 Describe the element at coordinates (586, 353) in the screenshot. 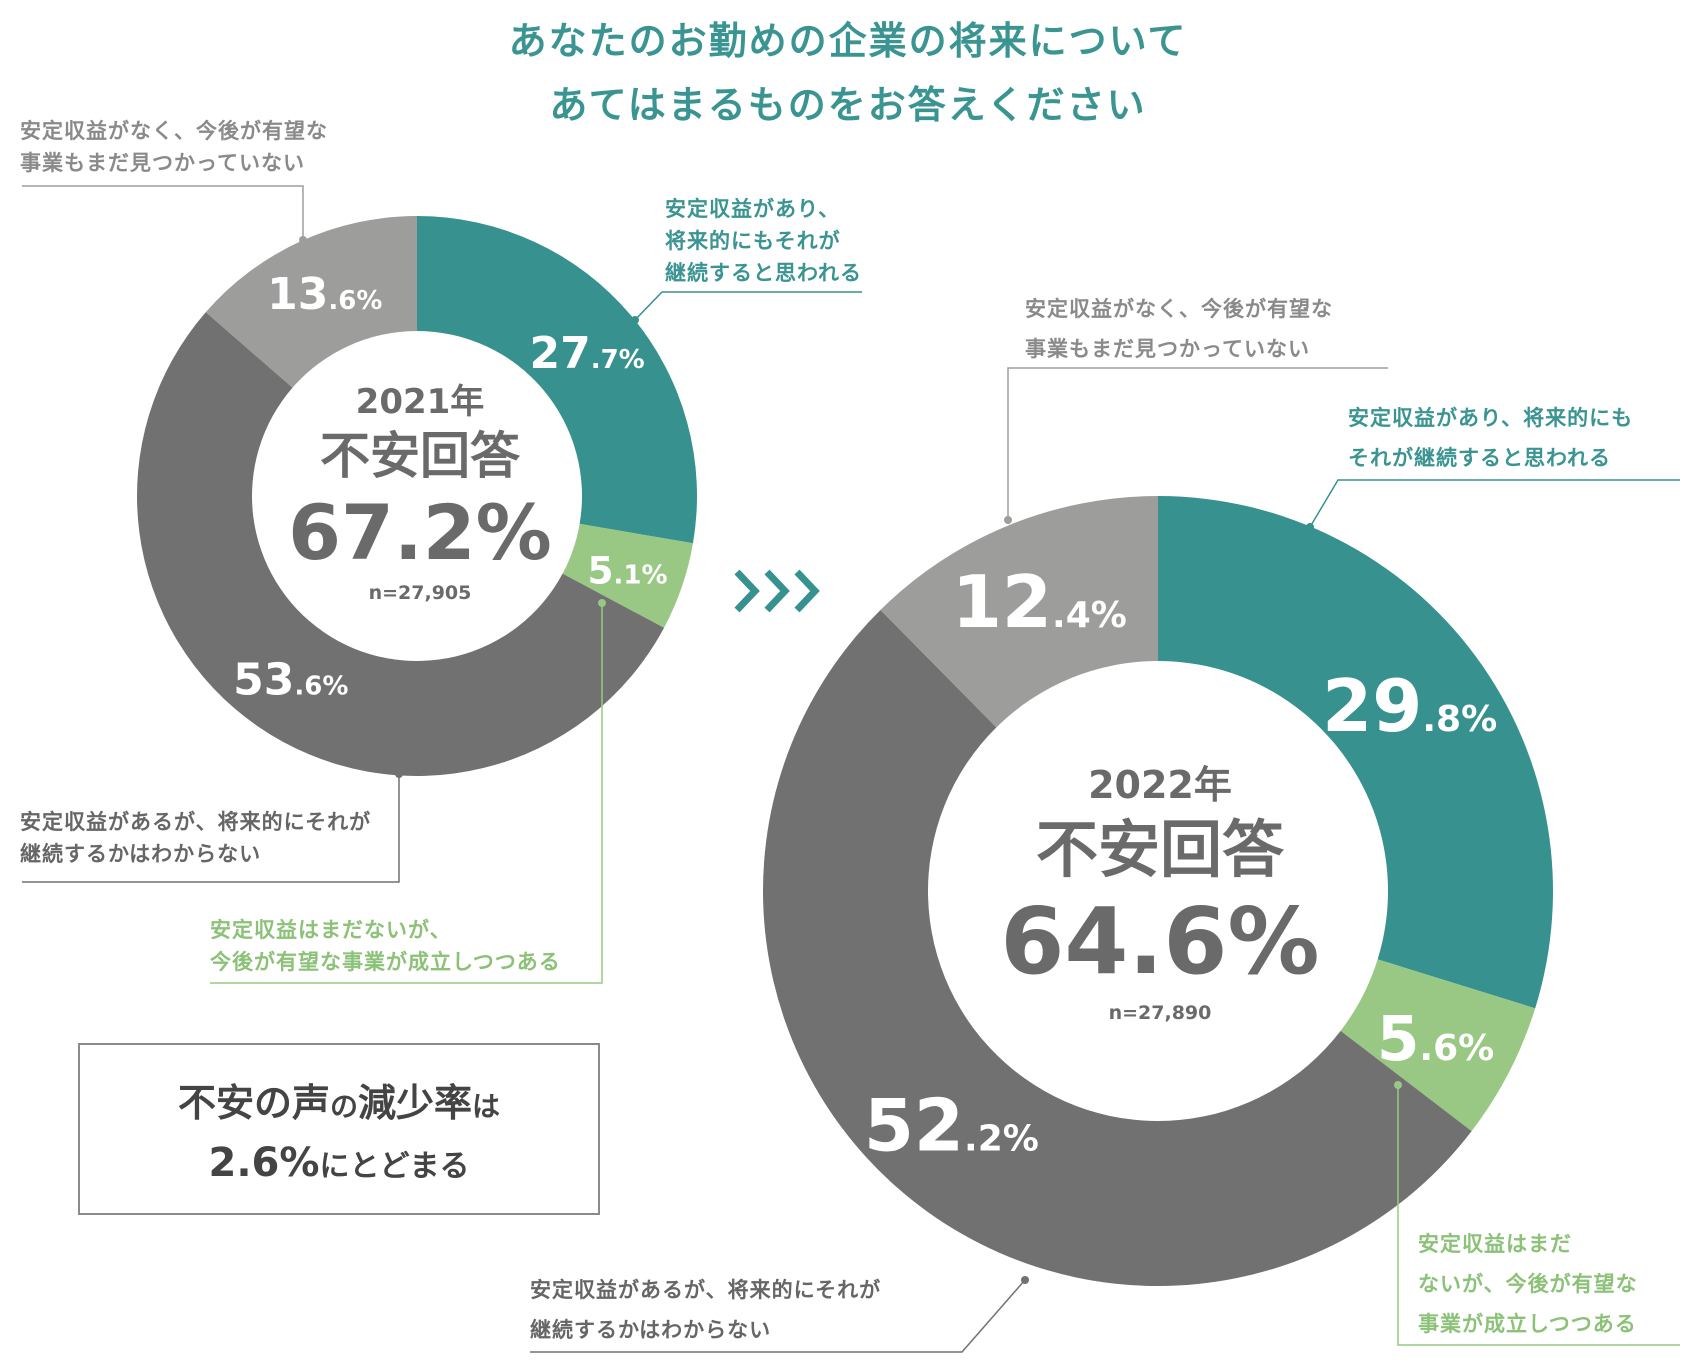

I see `value-label-2021-teal: 27.7%` at that location.